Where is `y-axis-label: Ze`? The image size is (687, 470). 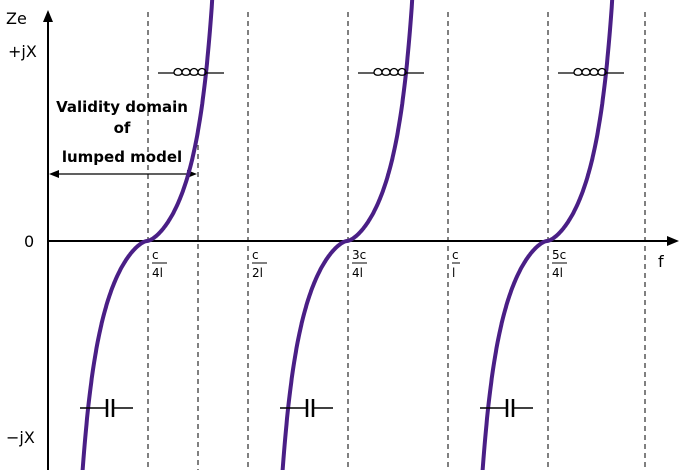
y-axis-label: Ze is located at coordinates (16, 18).